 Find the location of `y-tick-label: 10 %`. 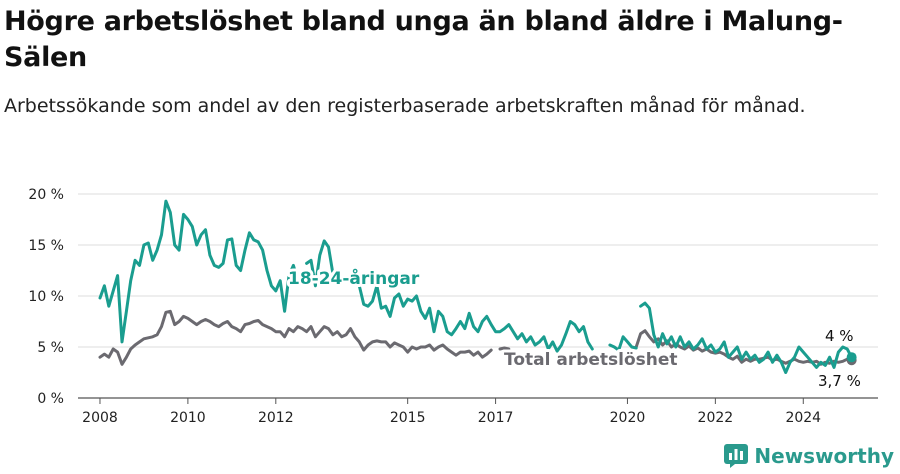

y-tick-label: 10 % is located at coordinates (46, 297).